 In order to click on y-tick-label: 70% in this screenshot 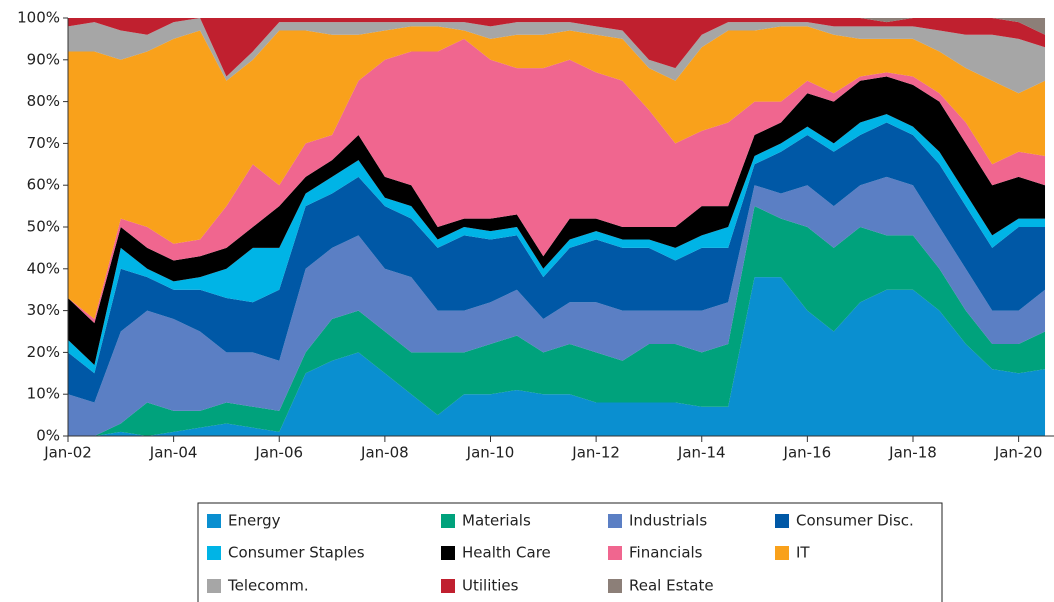, I will do `click(43, 143)`.